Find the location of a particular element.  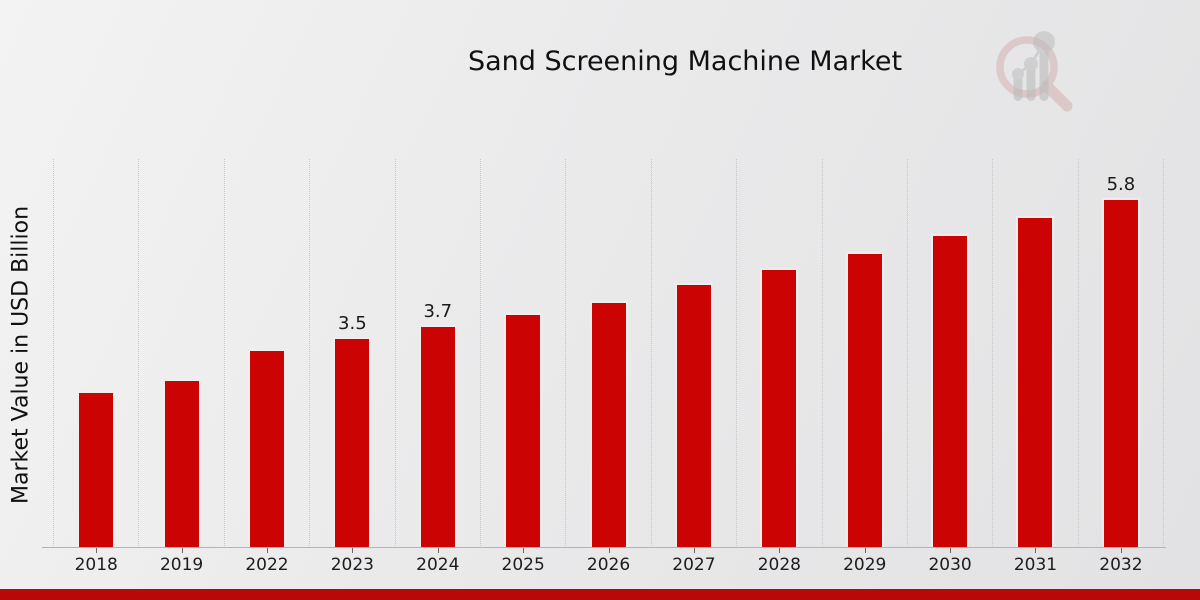

category-slot: 2025 is located at coordinates (524, 367).